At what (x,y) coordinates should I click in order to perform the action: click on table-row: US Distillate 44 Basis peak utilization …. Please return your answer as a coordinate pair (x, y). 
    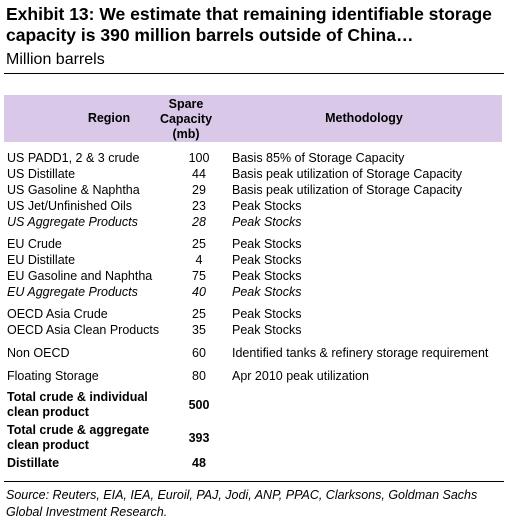
    Looking at the image, I should click on (254, 174).